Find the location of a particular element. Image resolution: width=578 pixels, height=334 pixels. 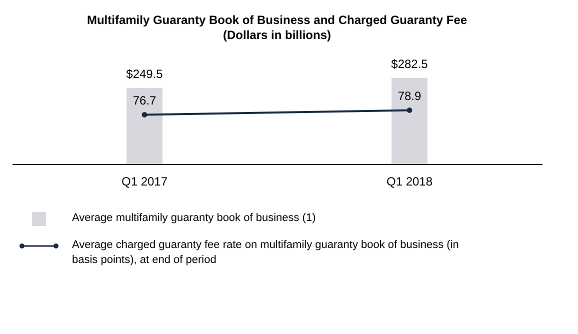

data-label: $249.5 is located at coordinates (145, 73).